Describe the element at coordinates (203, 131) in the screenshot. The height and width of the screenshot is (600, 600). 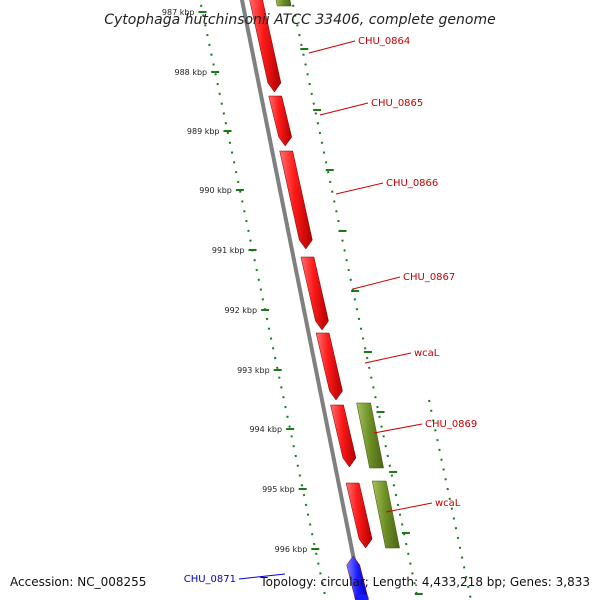
I see `tick-label: 989 kbp` at that location.